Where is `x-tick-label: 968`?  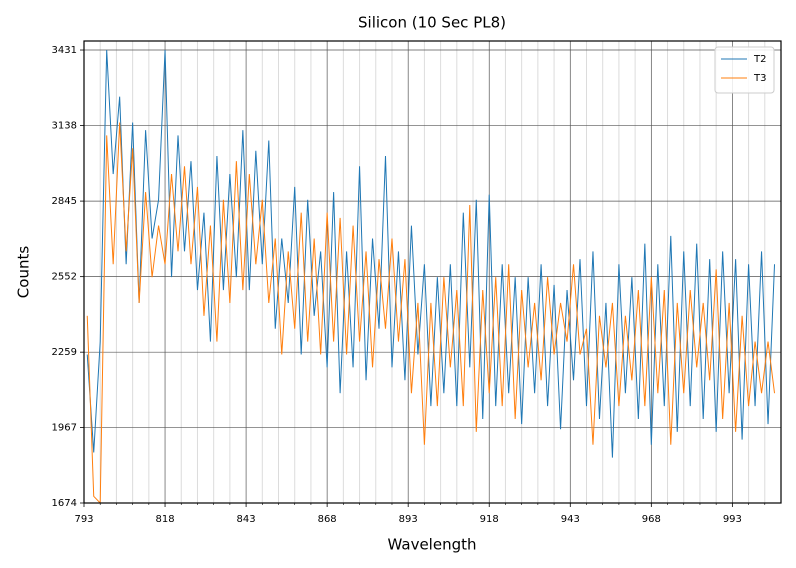
x-tick-label: 968 is located at coordinates (651, 519).